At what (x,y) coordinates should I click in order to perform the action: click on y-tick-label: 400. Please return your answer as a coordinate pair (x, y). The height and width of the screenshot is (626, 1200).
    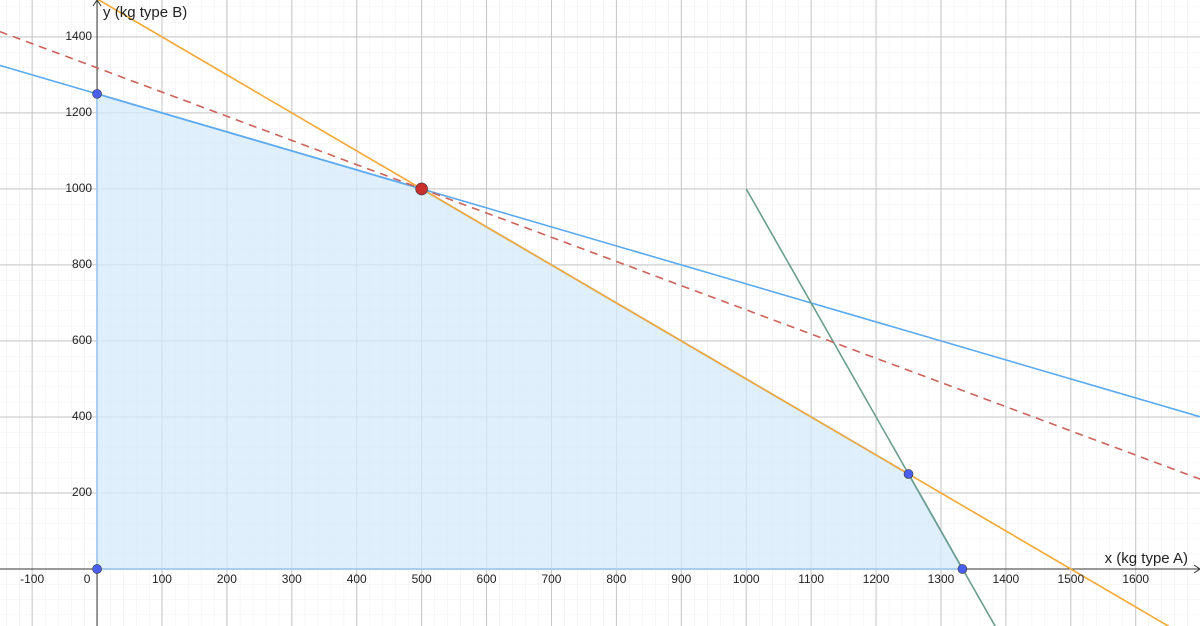
    Looking at the image, I should click on (82, 416).